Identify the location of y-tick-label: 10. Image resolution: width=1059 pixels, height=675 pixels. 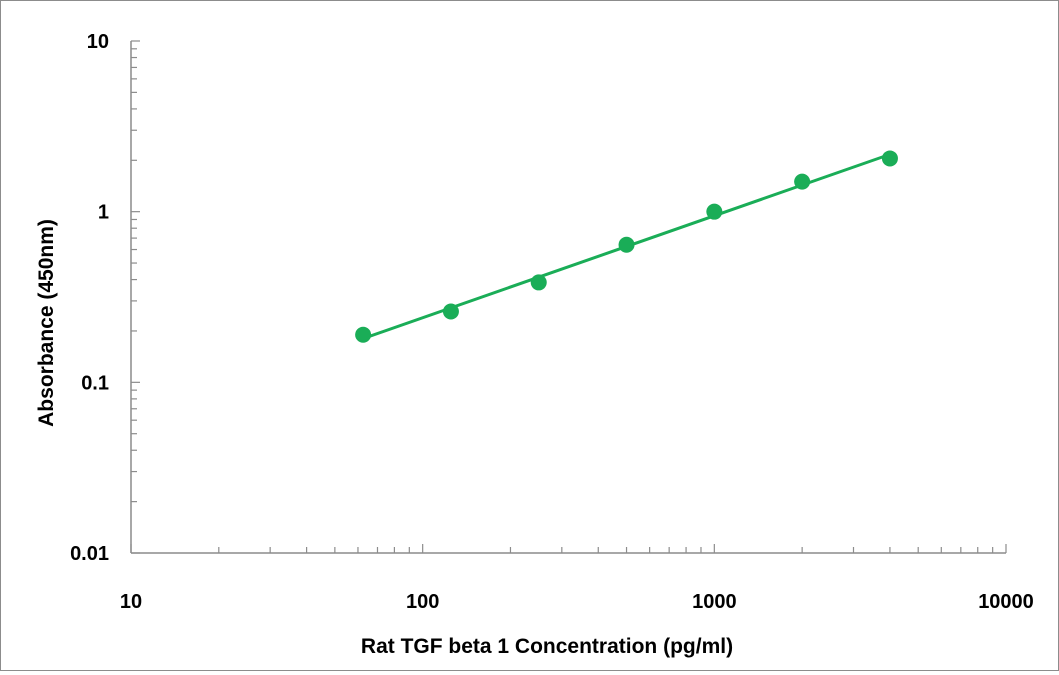
(98, 42).